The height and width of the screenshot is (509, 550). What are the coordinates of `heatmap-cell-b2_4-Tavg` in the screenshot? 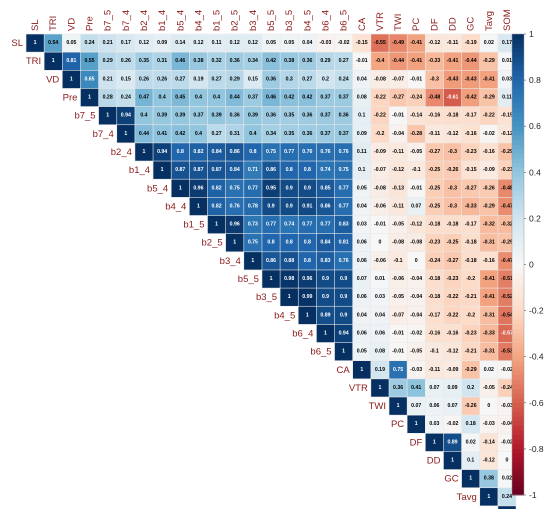 It's located at (489, 152).